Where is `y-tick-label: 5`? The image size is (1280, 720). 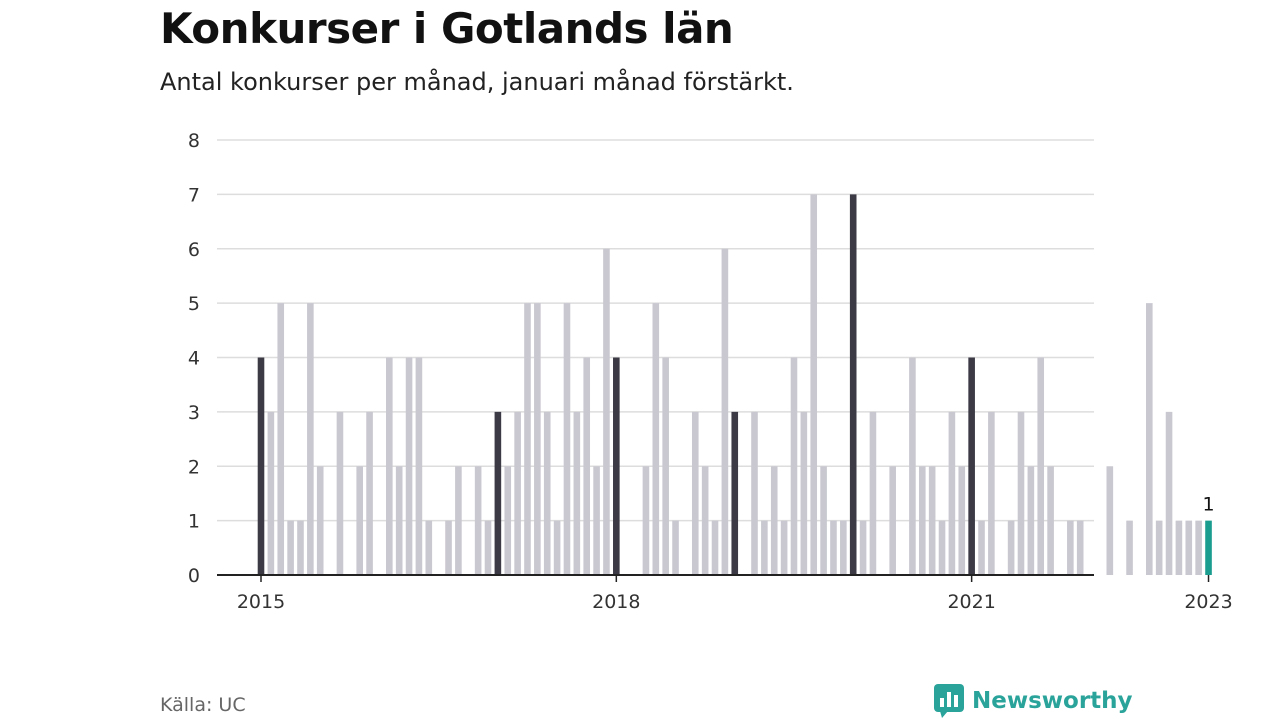
y-tick-label: 5 is located at coordinates (194, 304).